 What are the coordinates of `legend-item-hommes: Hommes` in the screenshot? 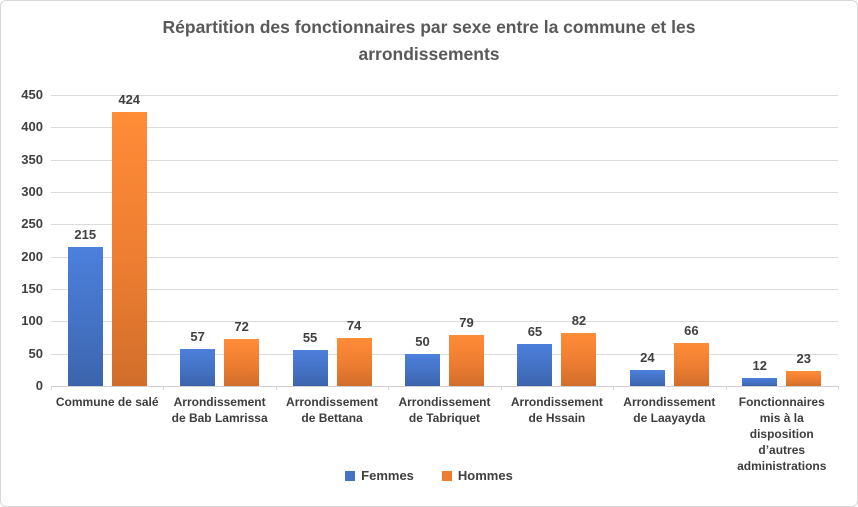 It's located at (477, 475).